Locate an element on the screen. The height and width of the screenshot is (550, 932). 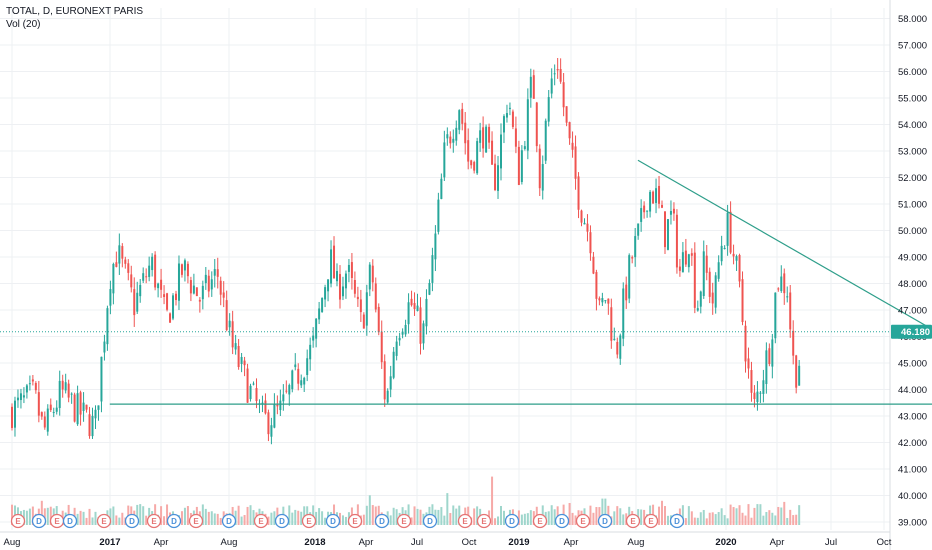
price-tick-label: 45.000 is located at coordinates (912, 364).